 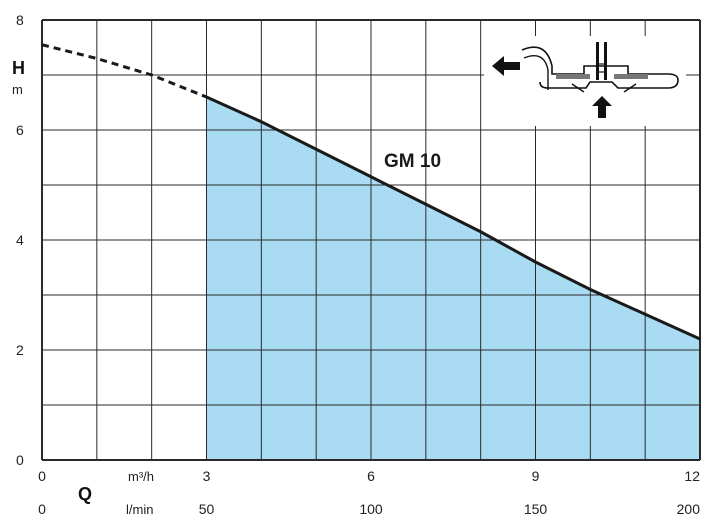 I want to click on x-axis-title: Q, so click(x=85, y=494).